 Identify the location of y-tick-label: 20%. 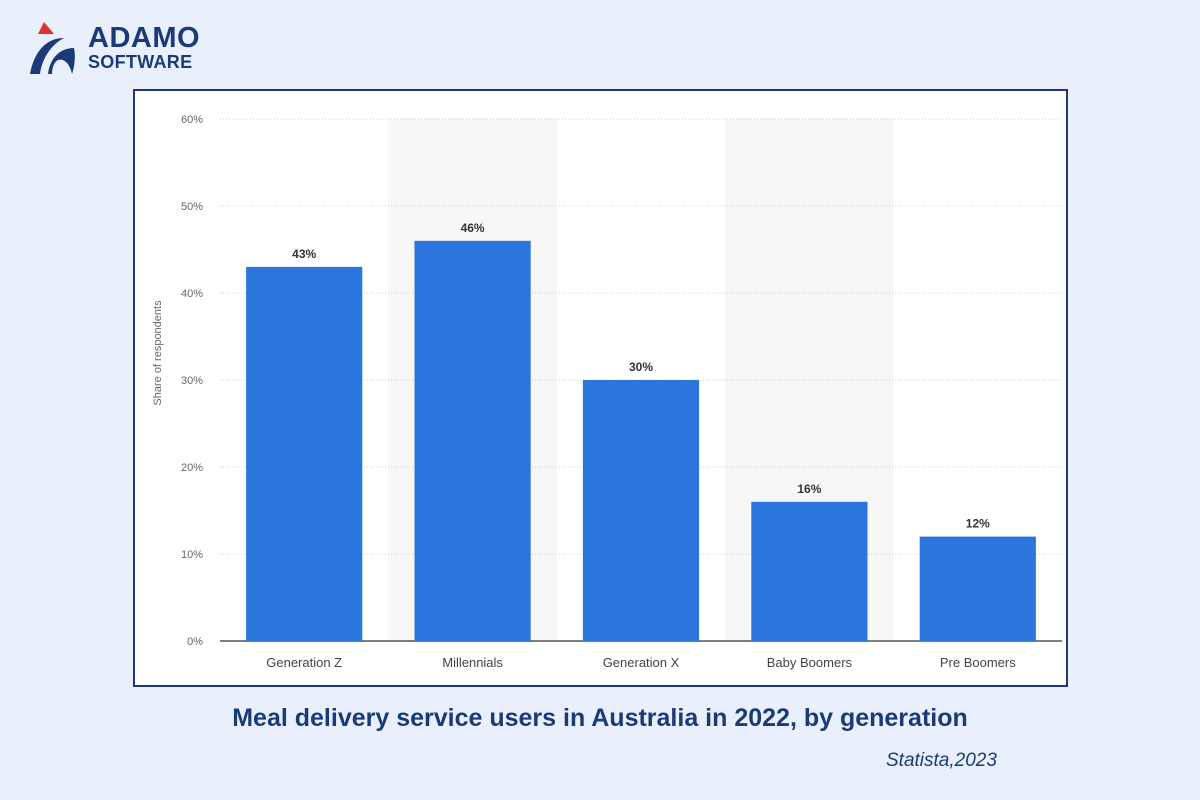
(192, 468).